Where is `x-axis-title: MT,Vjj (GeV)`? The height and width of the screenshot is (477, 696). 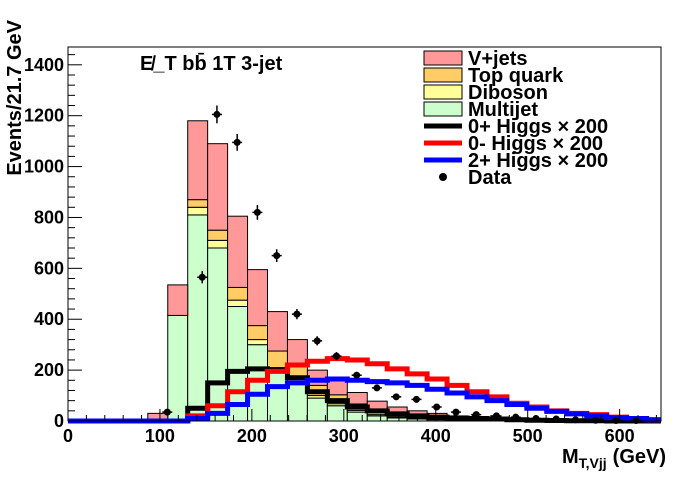
x-axis-title: MT,Vjj (GeV) is located at coordinates (614, 458).